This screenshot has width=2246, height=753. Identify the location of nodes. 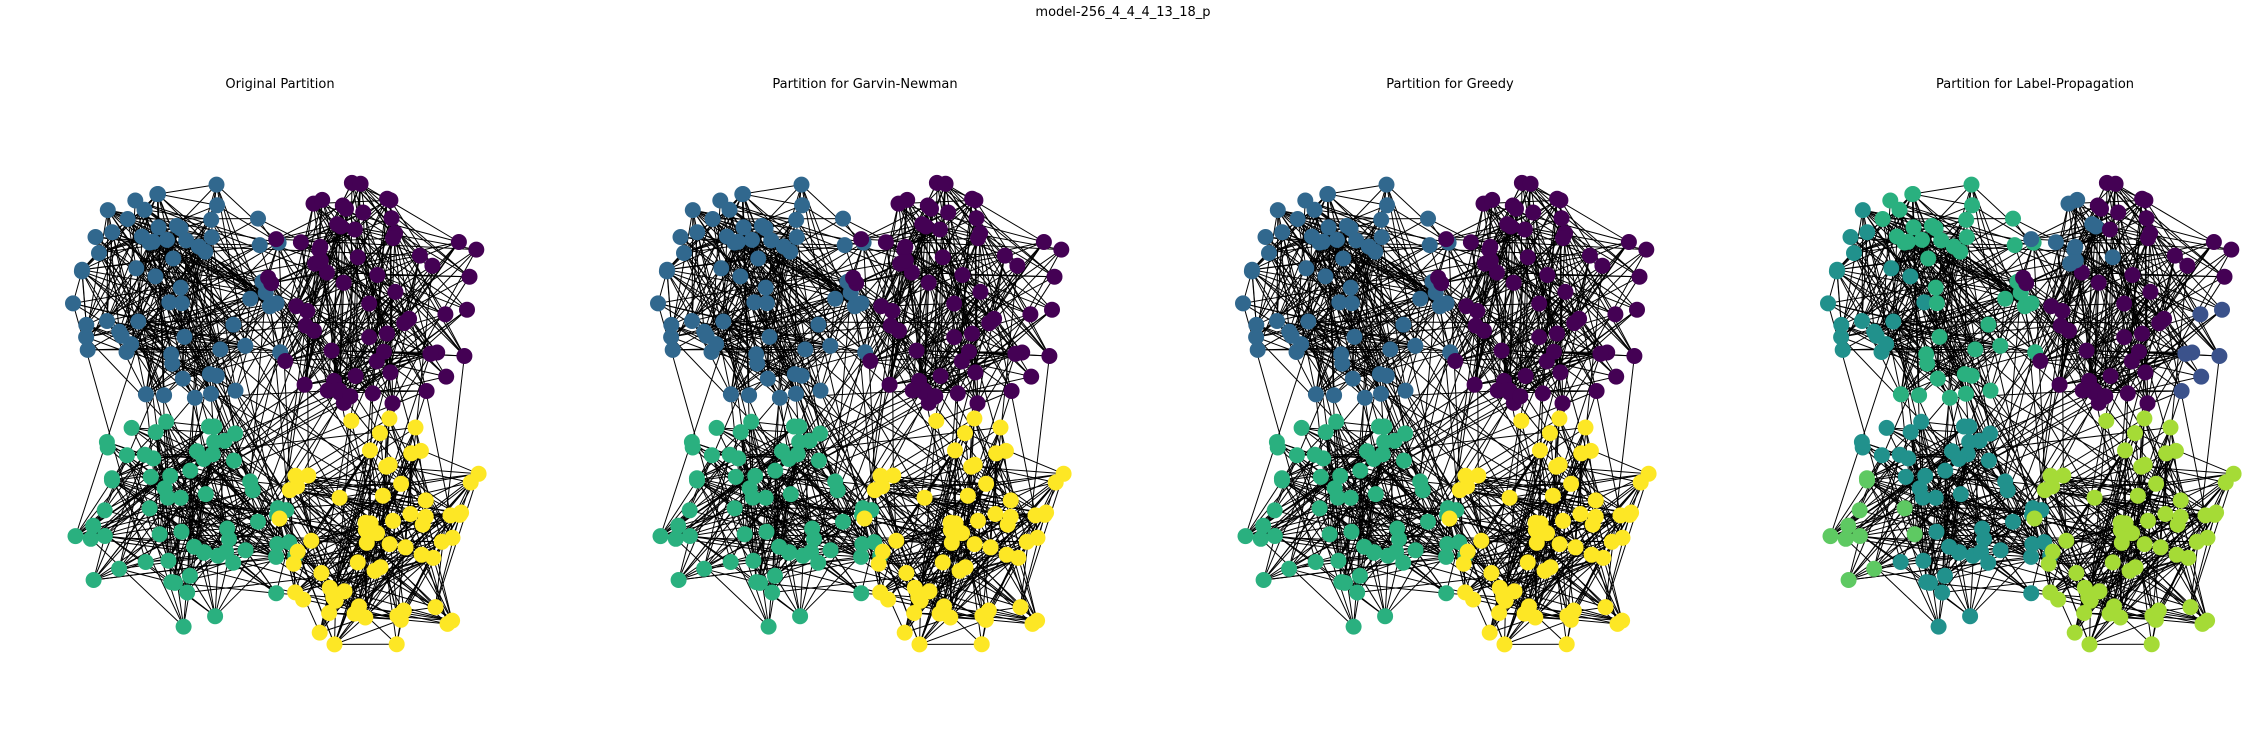
(276, 413).